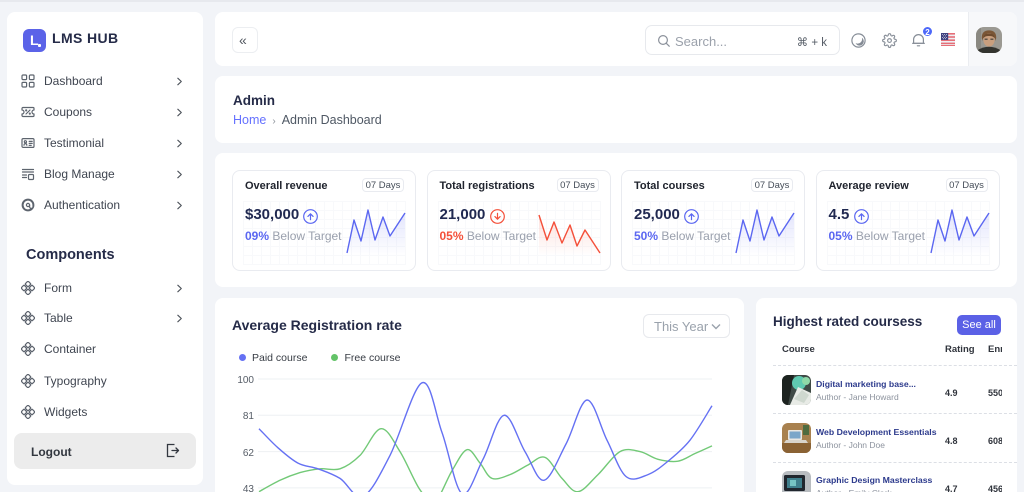 The image size is (1024, 492). Describe the element at coordinates (249, 416) in the screenshot. I see `svg-text: 81` at that location.